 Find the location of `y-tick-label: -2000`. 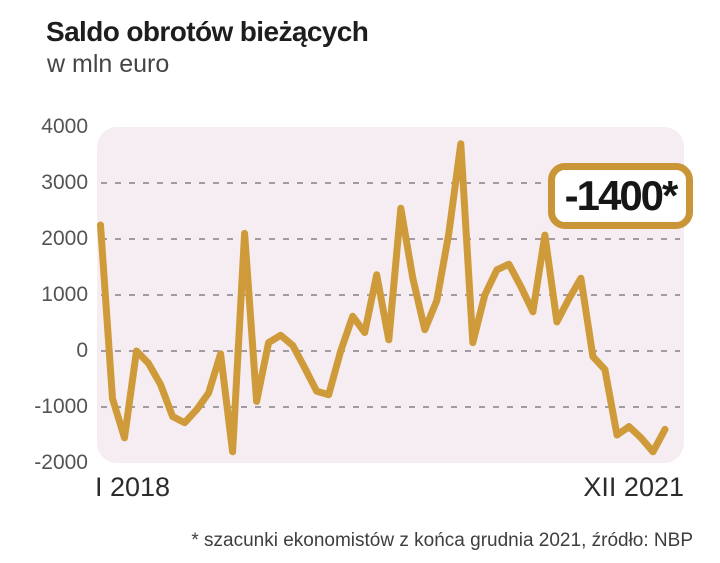

y-tick-label: -2000 is located at coordinates (61, 462).